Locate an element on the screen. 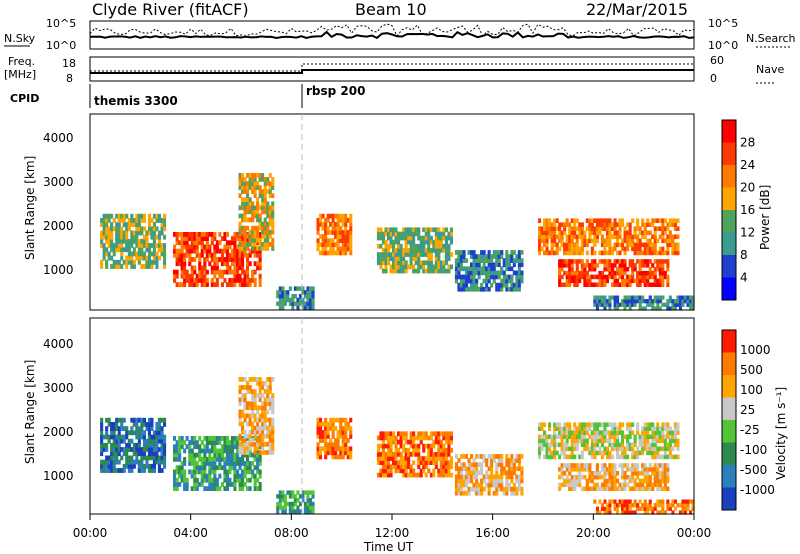  velocity-ytick-3000: 3000 is located at coordinates (58, 388).